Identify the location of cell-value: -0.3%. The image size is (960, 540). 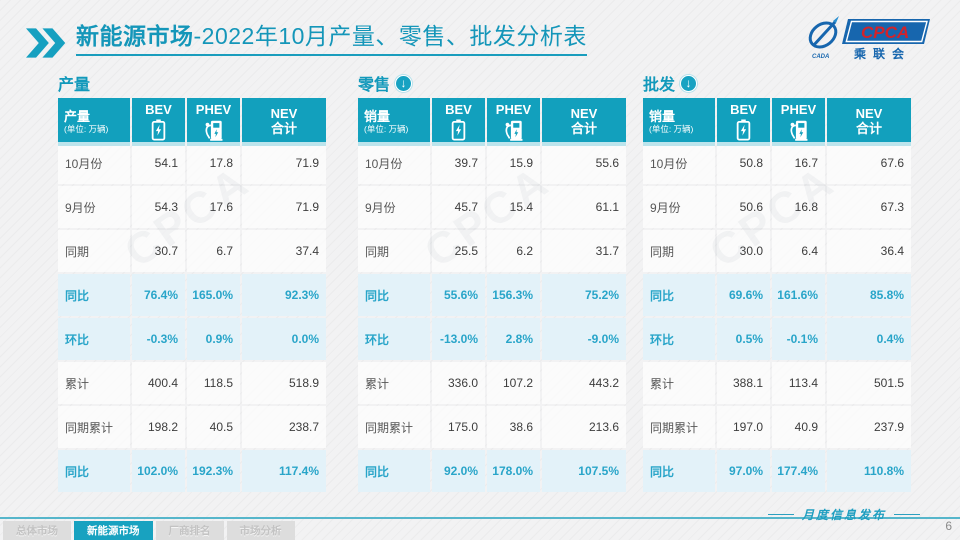
(158, 339).